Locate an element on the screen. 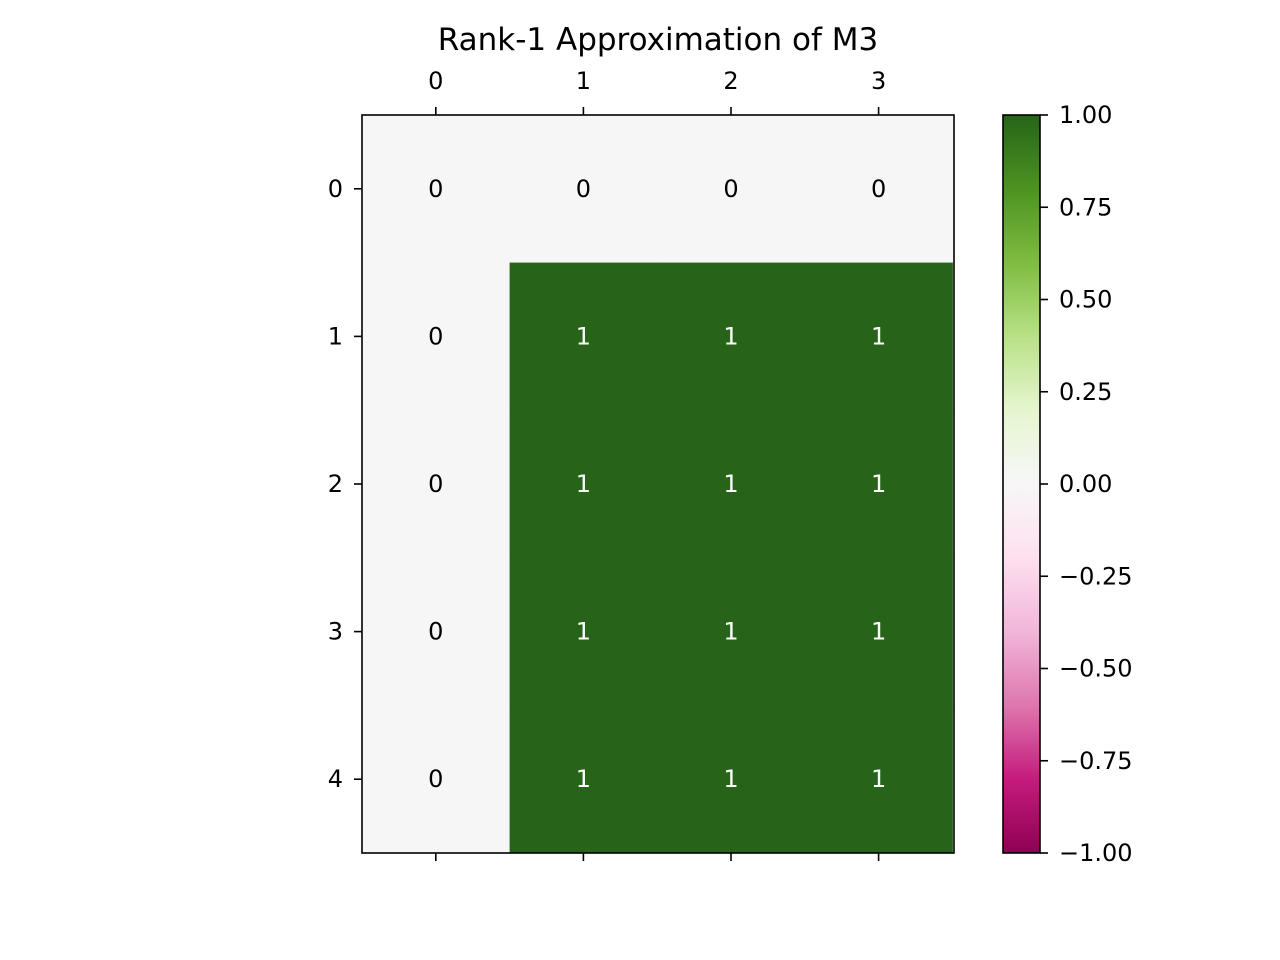  heatmap-cell-r4-c1 is located at coordinates (583, 779).